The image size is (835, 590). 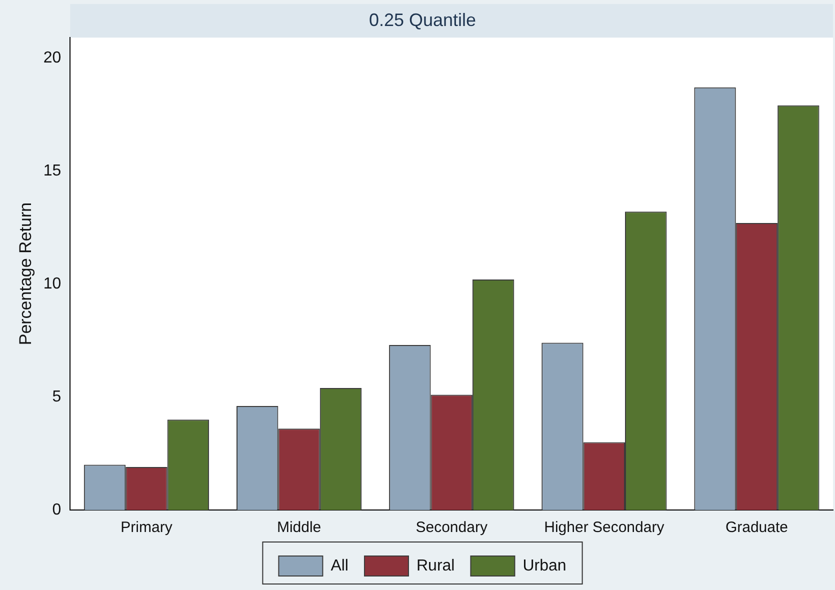 I want to click on chart-title: 0.25 Quantile, so click(x=422, y=20).